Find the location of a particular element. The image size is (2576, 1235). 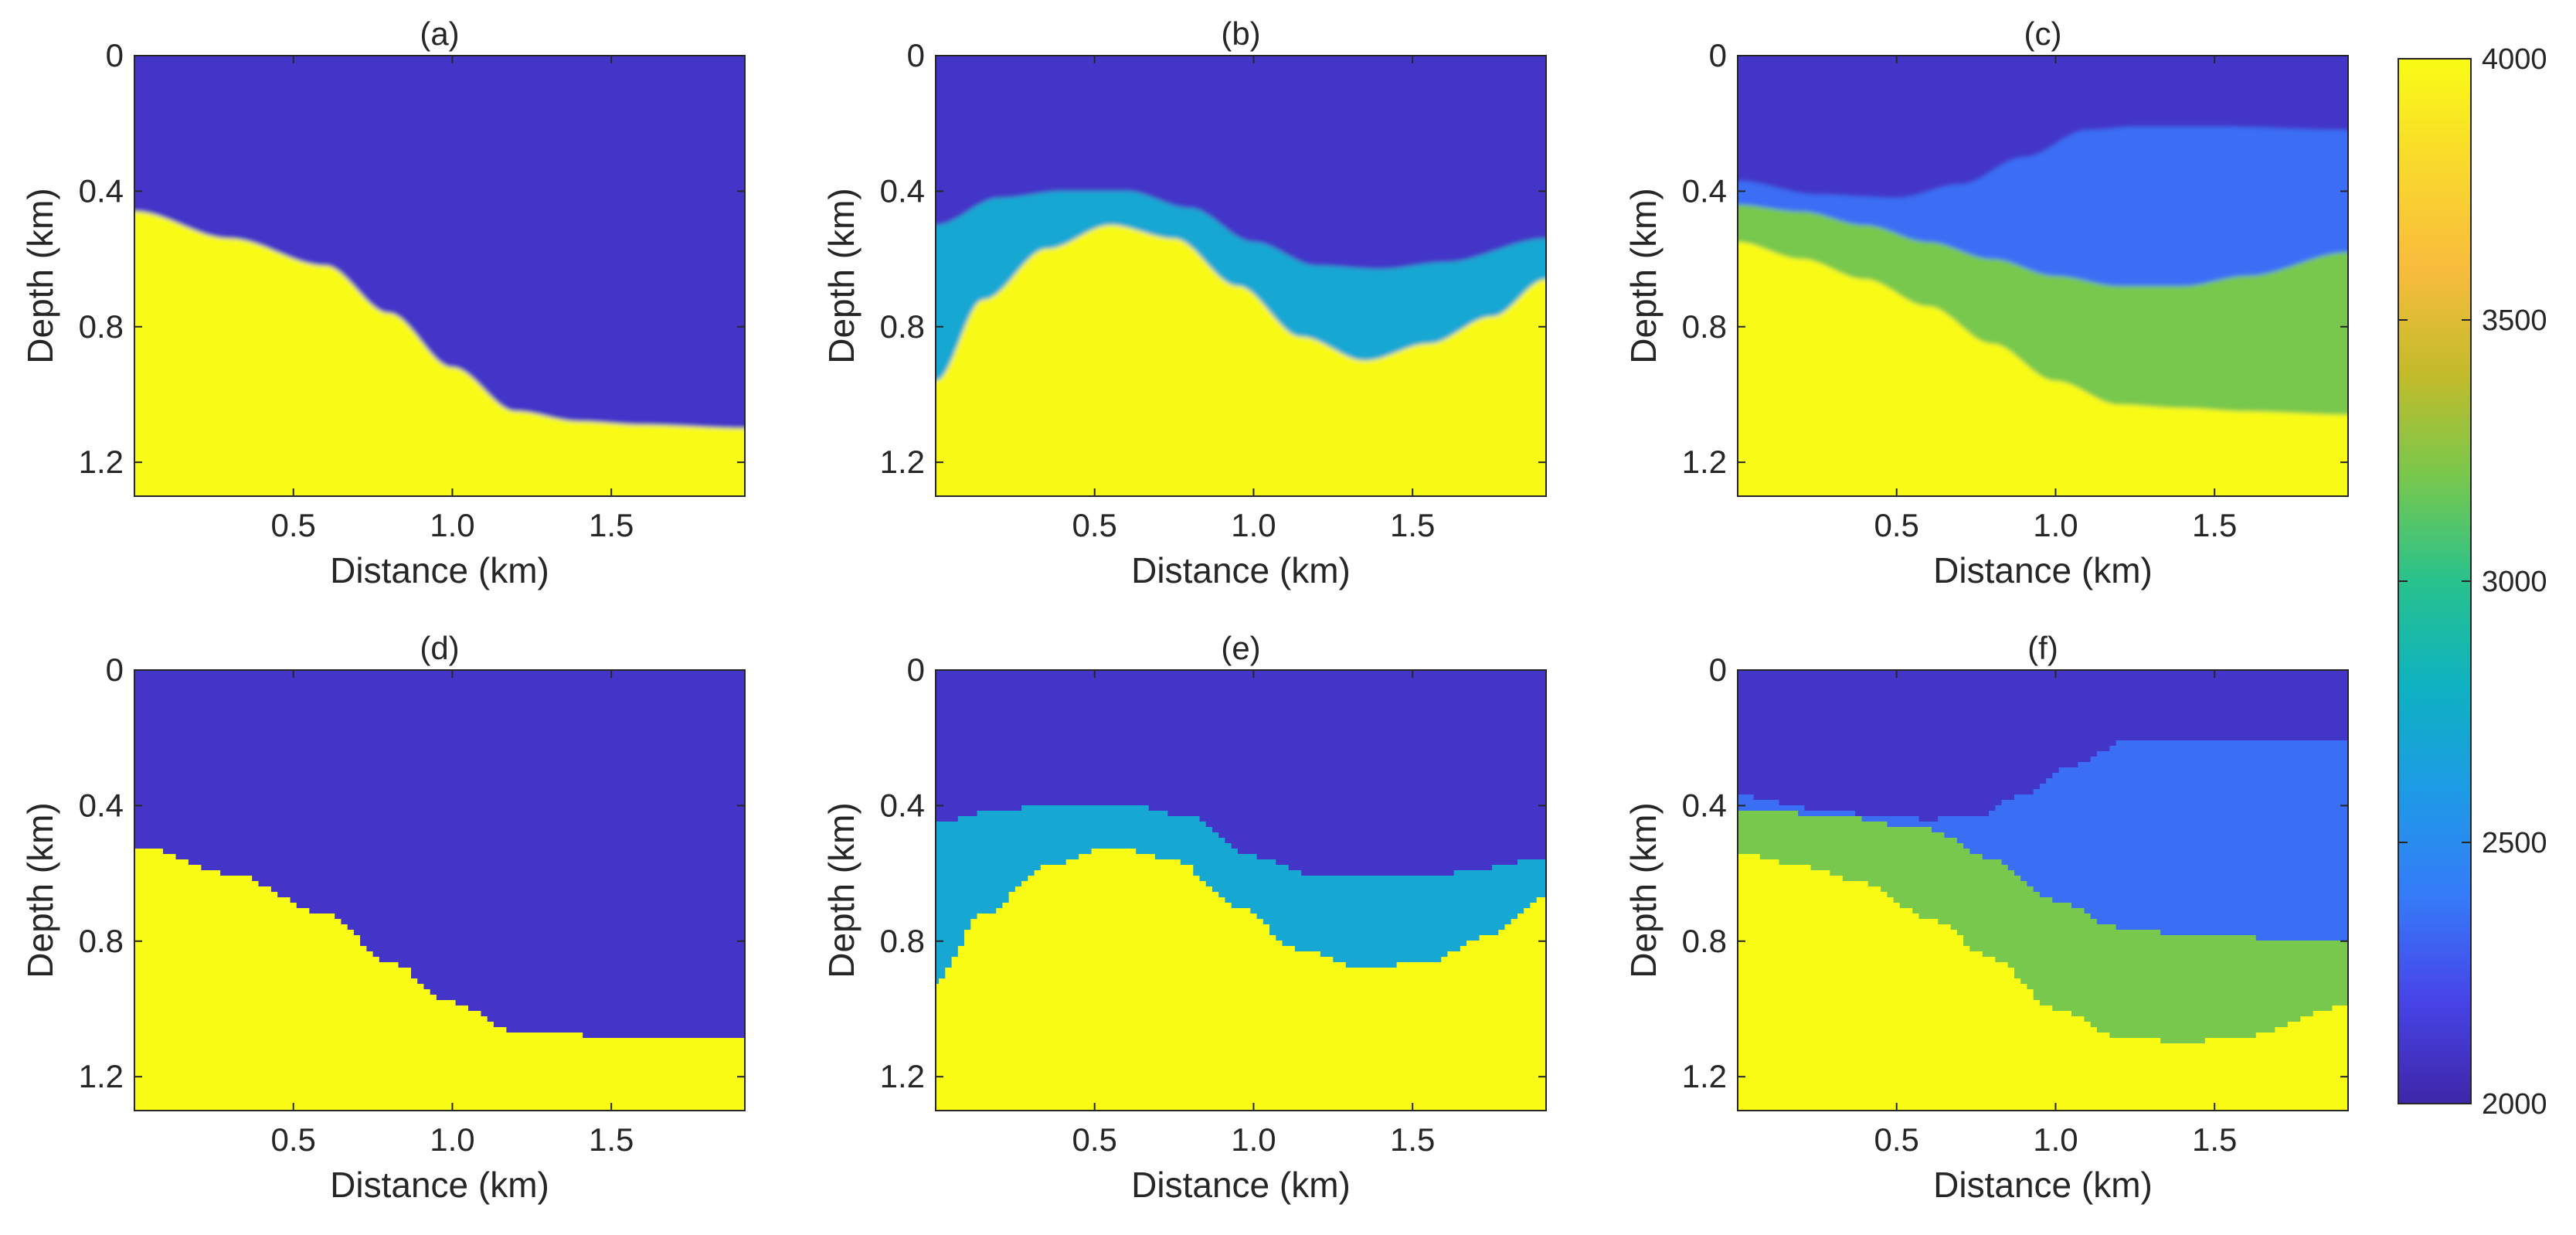

colorbar-tick-label: 3500 is located at coordinates (2514, 320).